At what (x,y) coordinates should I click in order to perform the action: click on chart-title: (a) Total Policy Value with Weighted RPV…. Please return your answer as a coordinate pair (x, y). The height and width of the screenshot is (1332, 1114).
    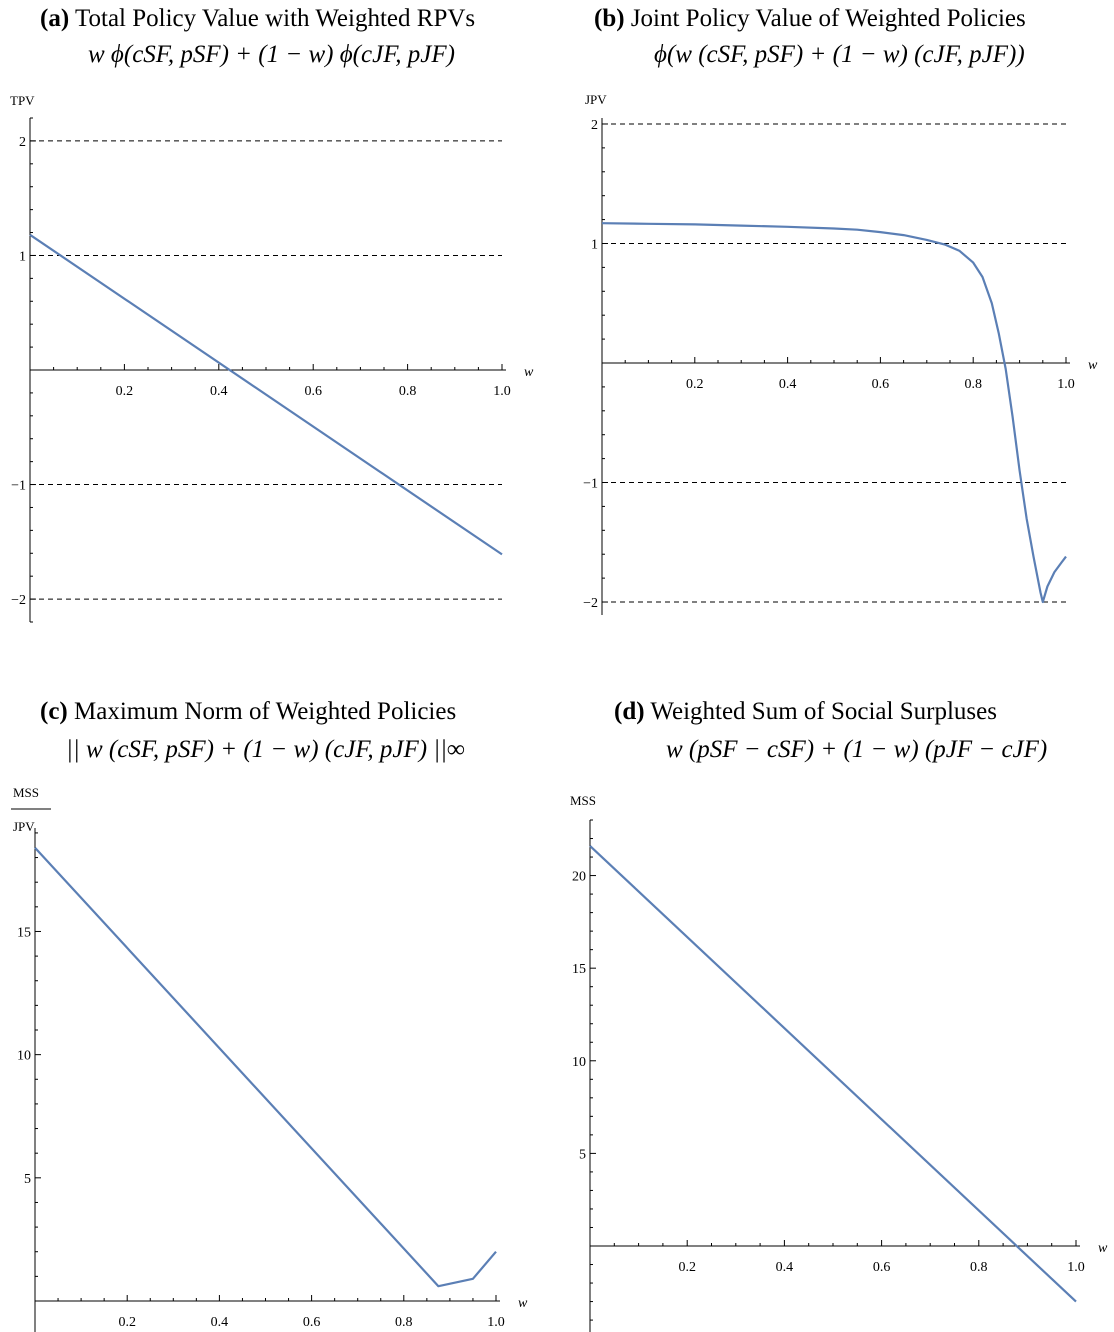
    Looking at the image, I should click on (258, 18).